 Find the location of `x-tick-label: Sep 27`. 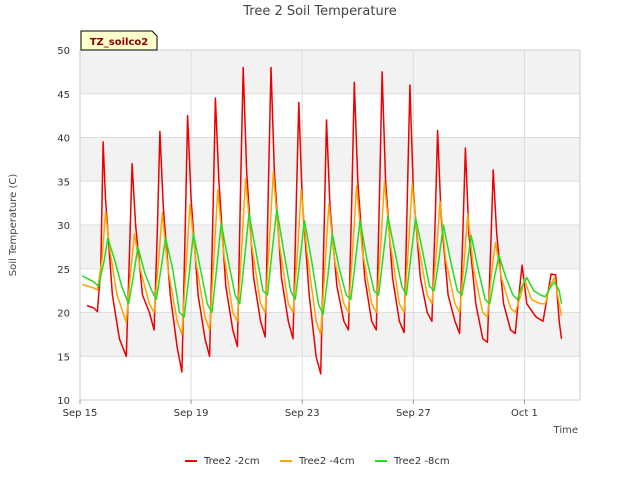

x-tick-label: Sep 27 is located at coordinates (413, 413).